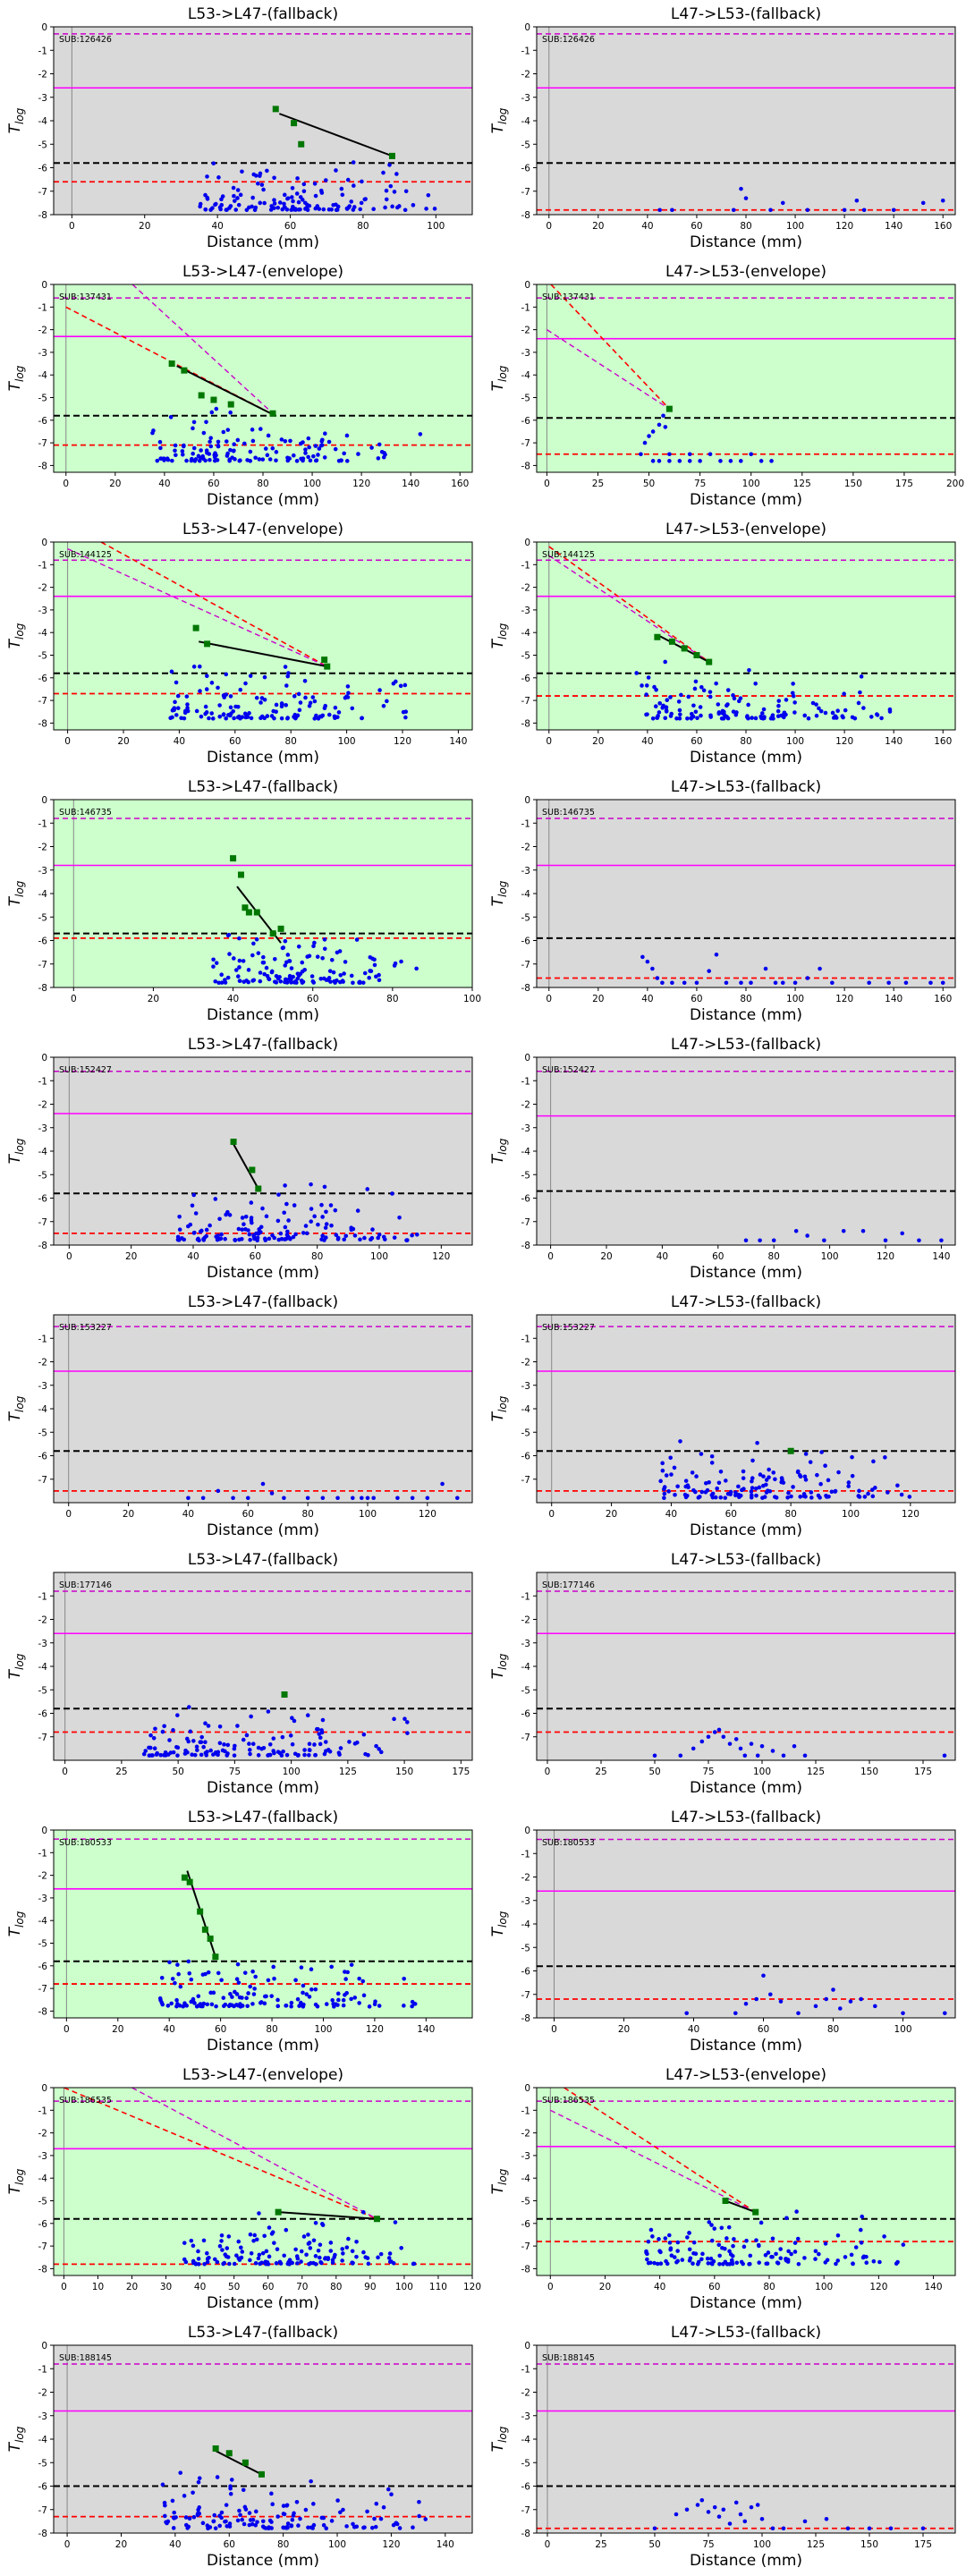  I want to click on x-tick-label: 100, so click(292, 1772).